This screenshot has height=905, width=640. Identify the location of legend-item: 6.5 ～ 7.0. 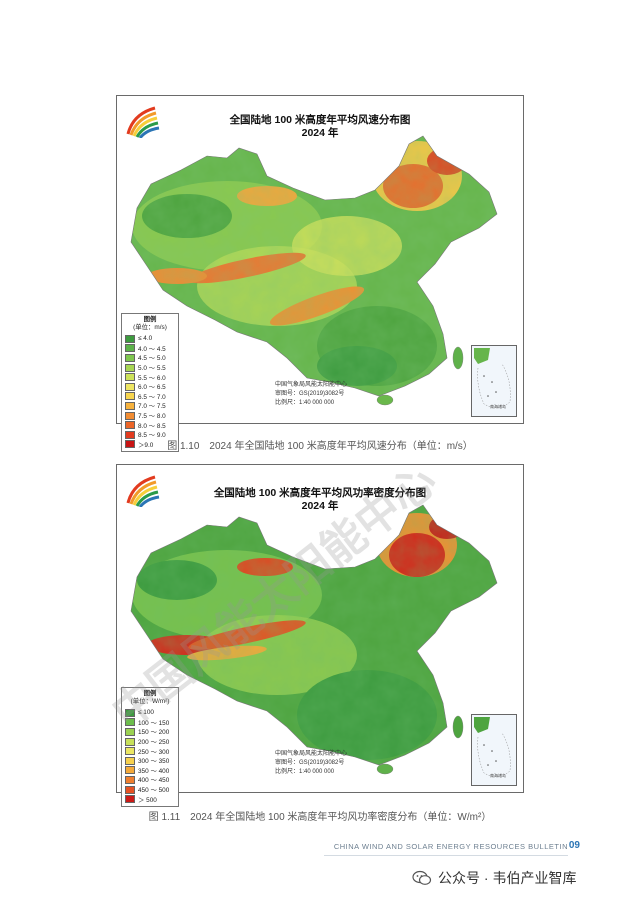
(150, 397).